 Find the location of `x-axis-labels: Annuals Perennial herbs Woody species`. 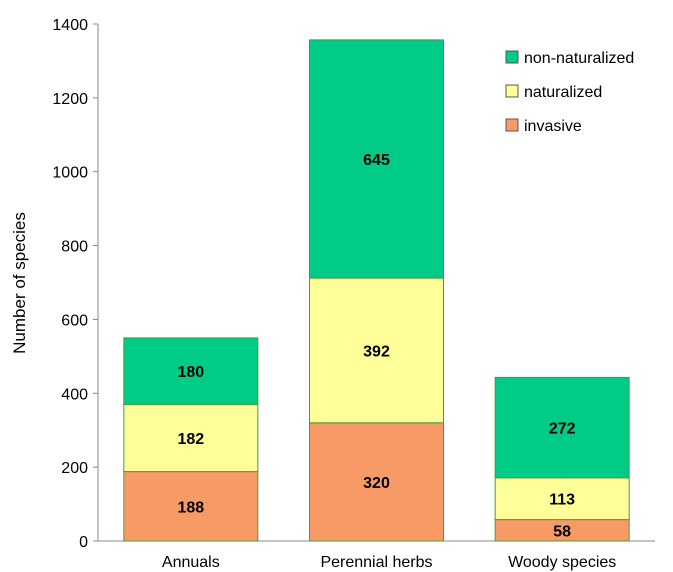

x-axis-labels: Annuals Perennial herbs Woody species is located at coordinates (389, 562).